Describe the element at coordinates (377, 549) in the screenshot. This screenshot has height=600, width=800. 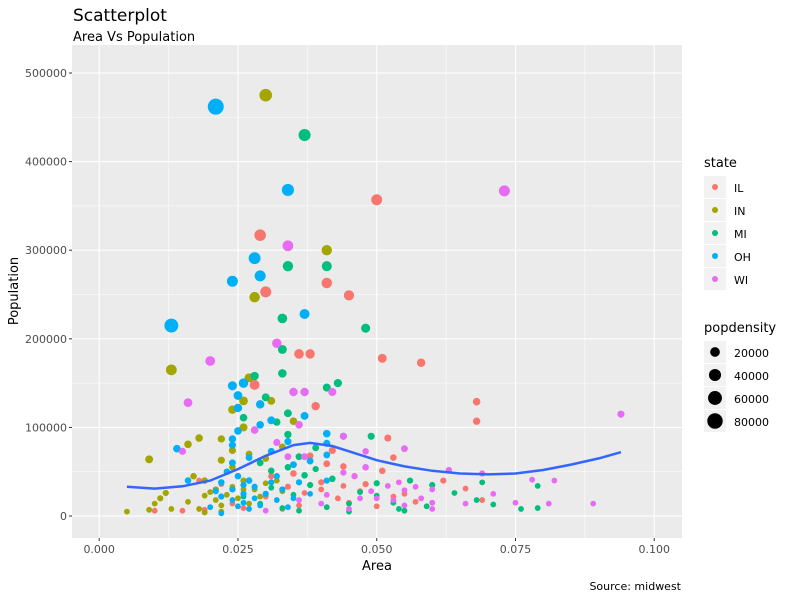
I see `x-tick-label: 0.050` at that location.